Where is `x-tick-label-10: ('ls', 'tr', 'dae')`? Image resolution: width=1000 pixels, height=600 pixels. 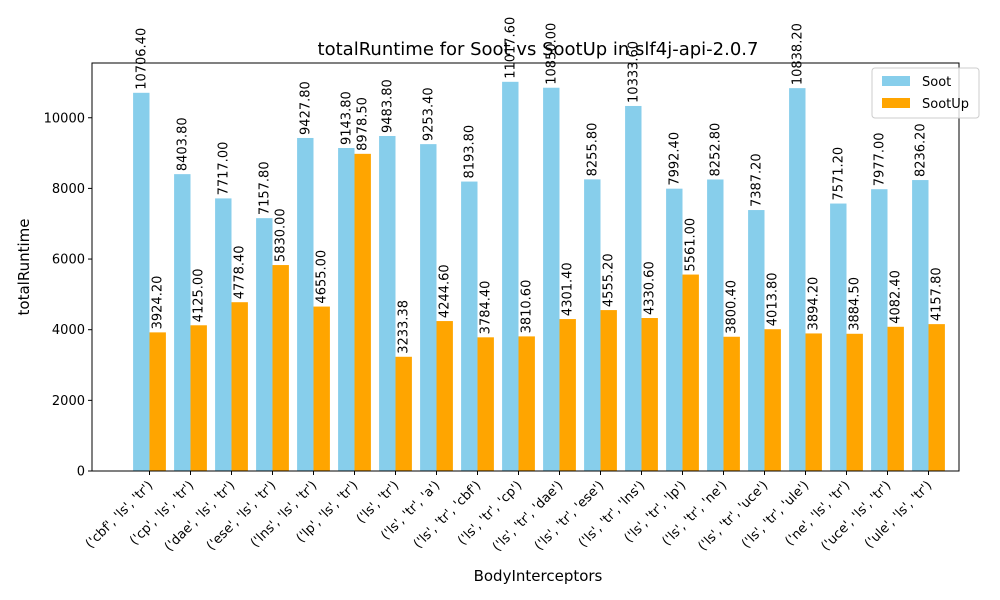
x-tick-label-10: ('ls', 'tr', 'dae') is located at coordinates (528, 516).